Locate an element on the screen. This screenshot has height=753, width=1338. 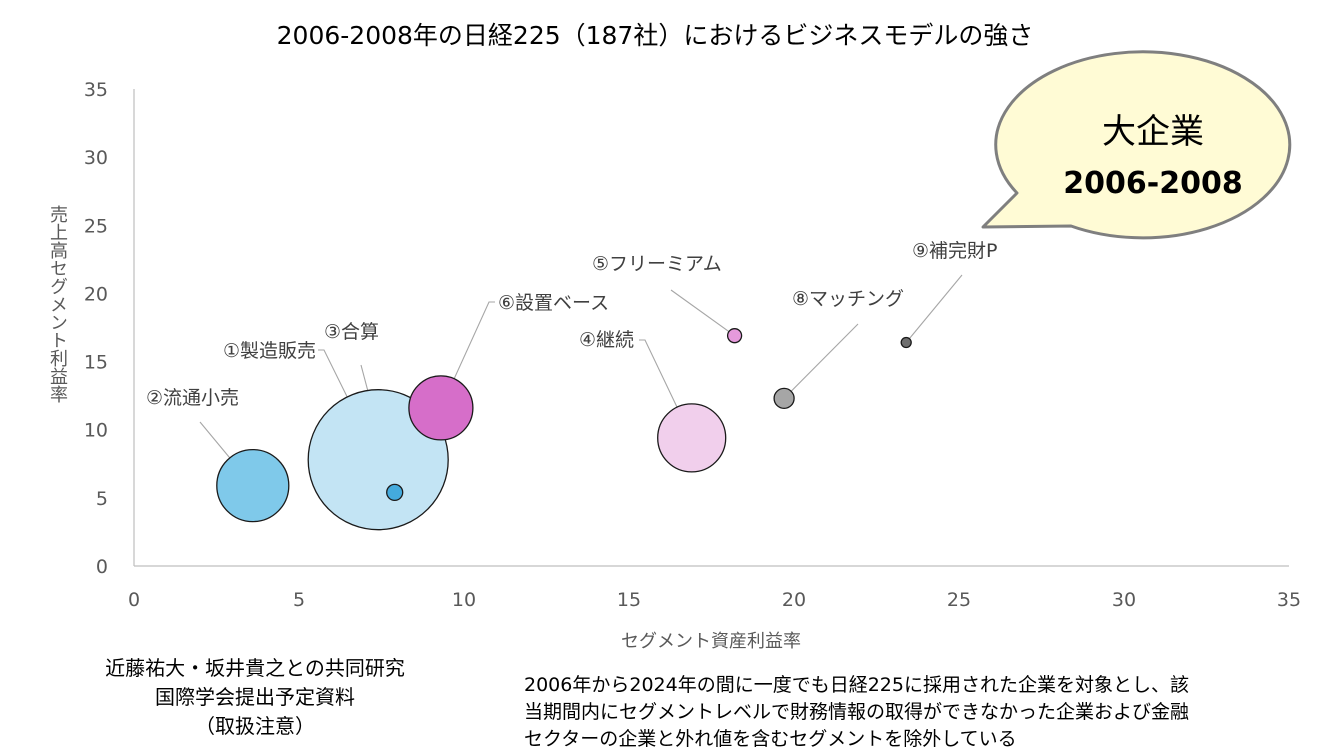
research-note: 近藤祐大・坂井貴之との共同研究 国際学会提出予定資料 （取扱注意） is located at coordinates (255, 697).